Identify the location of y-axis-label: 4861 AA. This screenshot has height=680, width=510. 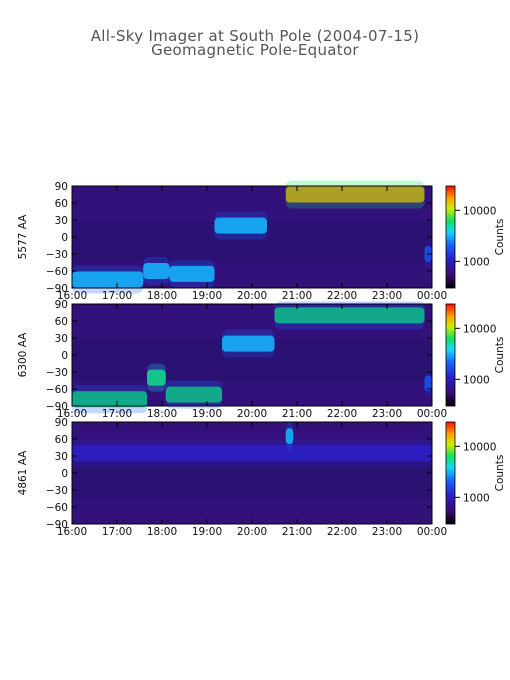
(23, 473).